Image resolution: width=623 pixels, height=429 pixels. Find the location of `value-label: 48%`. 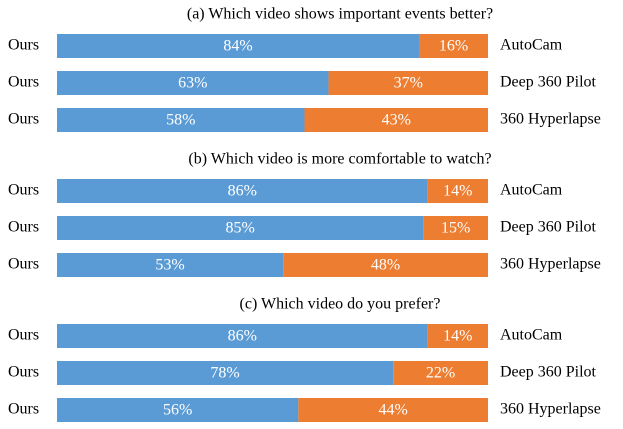

value-label: 48% is located at coordinates (385, 265).